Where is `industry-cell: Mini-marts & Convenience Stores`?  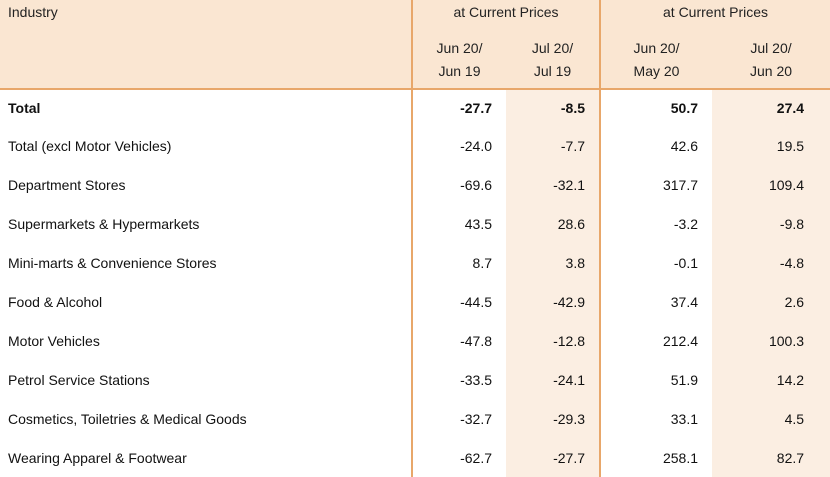
industry-cell: Mini-marts & Convenience Stores is located at coordinates (112, 262).